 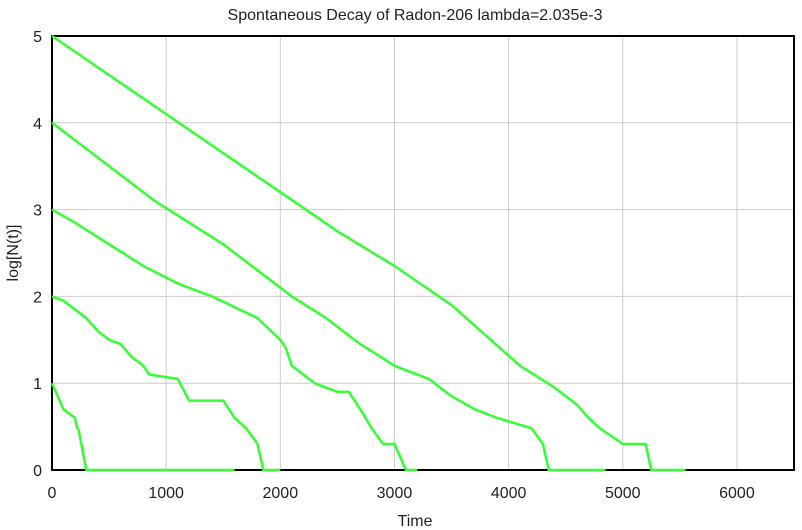 I want to click on y-tick-label: 1, so click(x=37, y=384).